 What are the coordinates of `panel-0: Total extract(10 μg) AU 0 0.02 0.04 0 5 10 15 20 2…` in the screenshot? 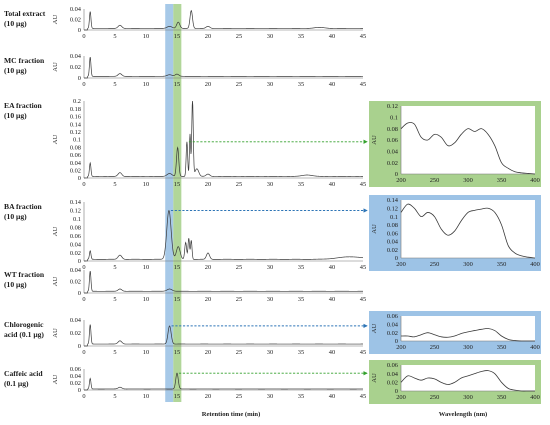 It's located at (185, 23).